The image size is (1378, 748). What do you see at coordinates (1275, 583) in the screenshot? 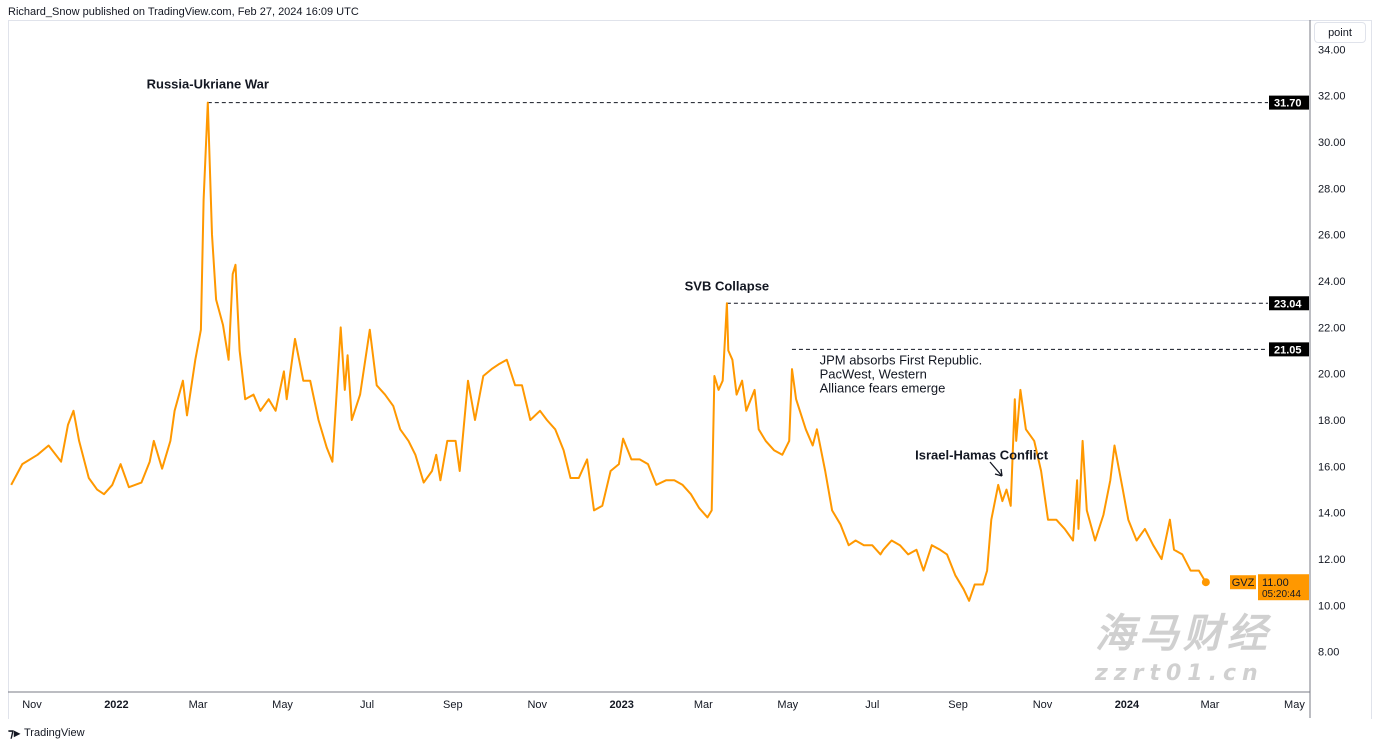
I see `last-price-value: 11.00` at bounding box center [1275, 583].